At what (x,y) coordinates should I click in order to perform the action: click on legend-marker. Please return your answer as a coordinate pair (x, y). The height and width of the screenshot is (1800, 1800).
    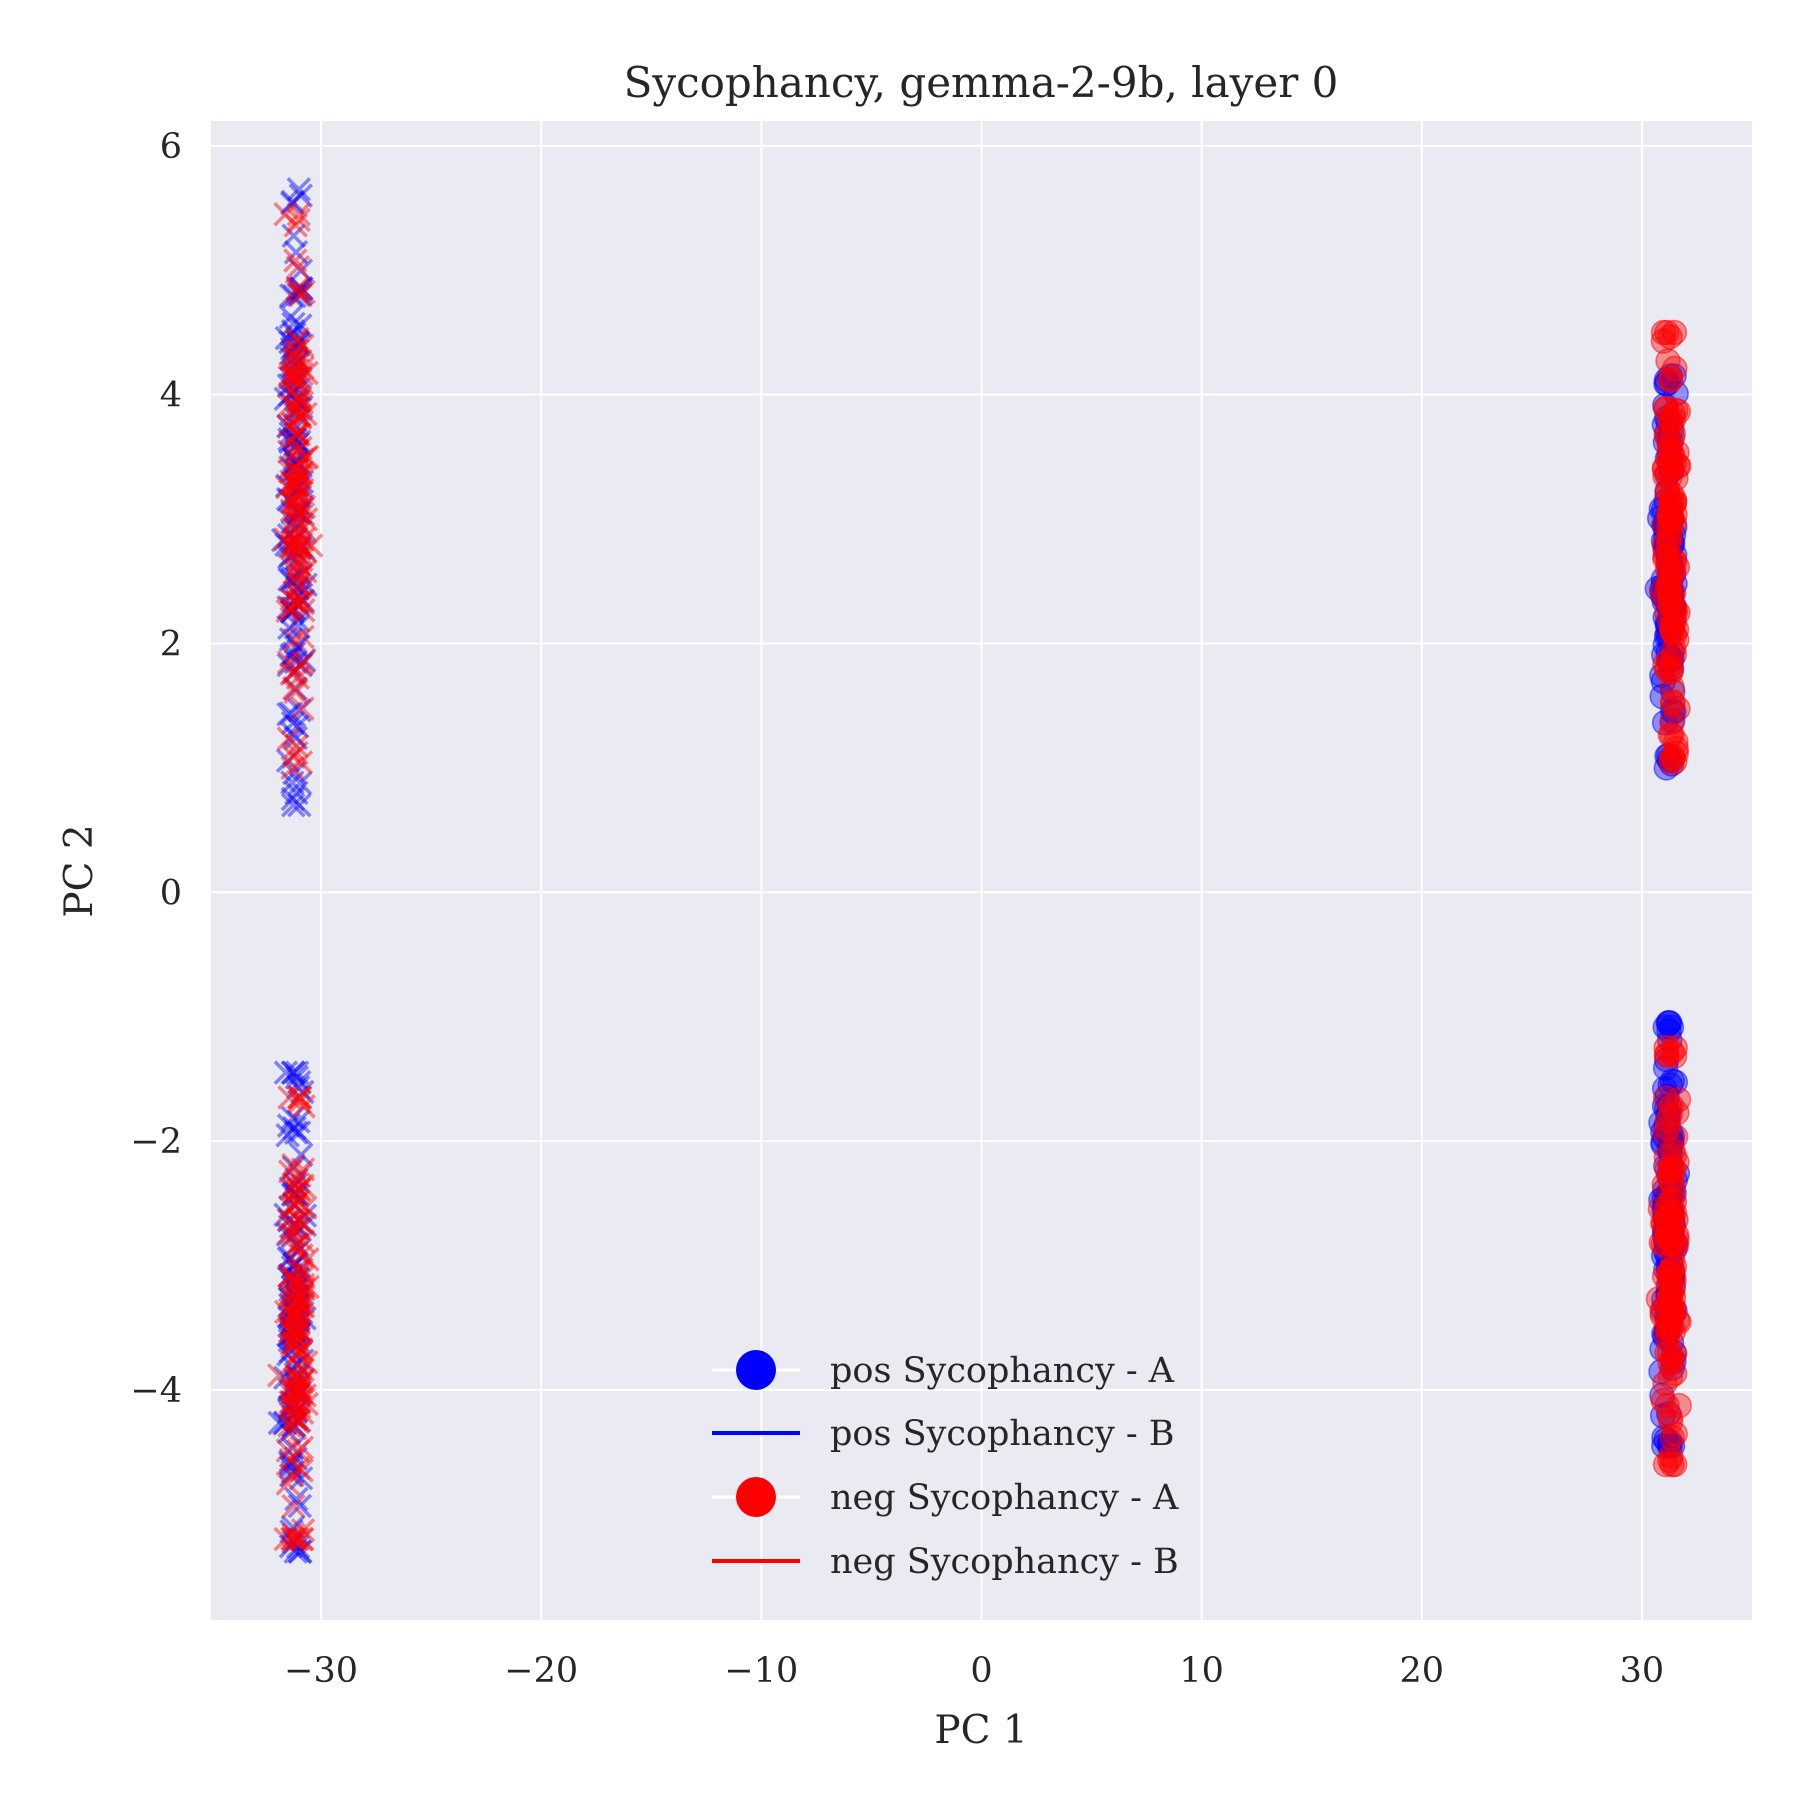
    Looking at the image, I should click on (756, 1370).